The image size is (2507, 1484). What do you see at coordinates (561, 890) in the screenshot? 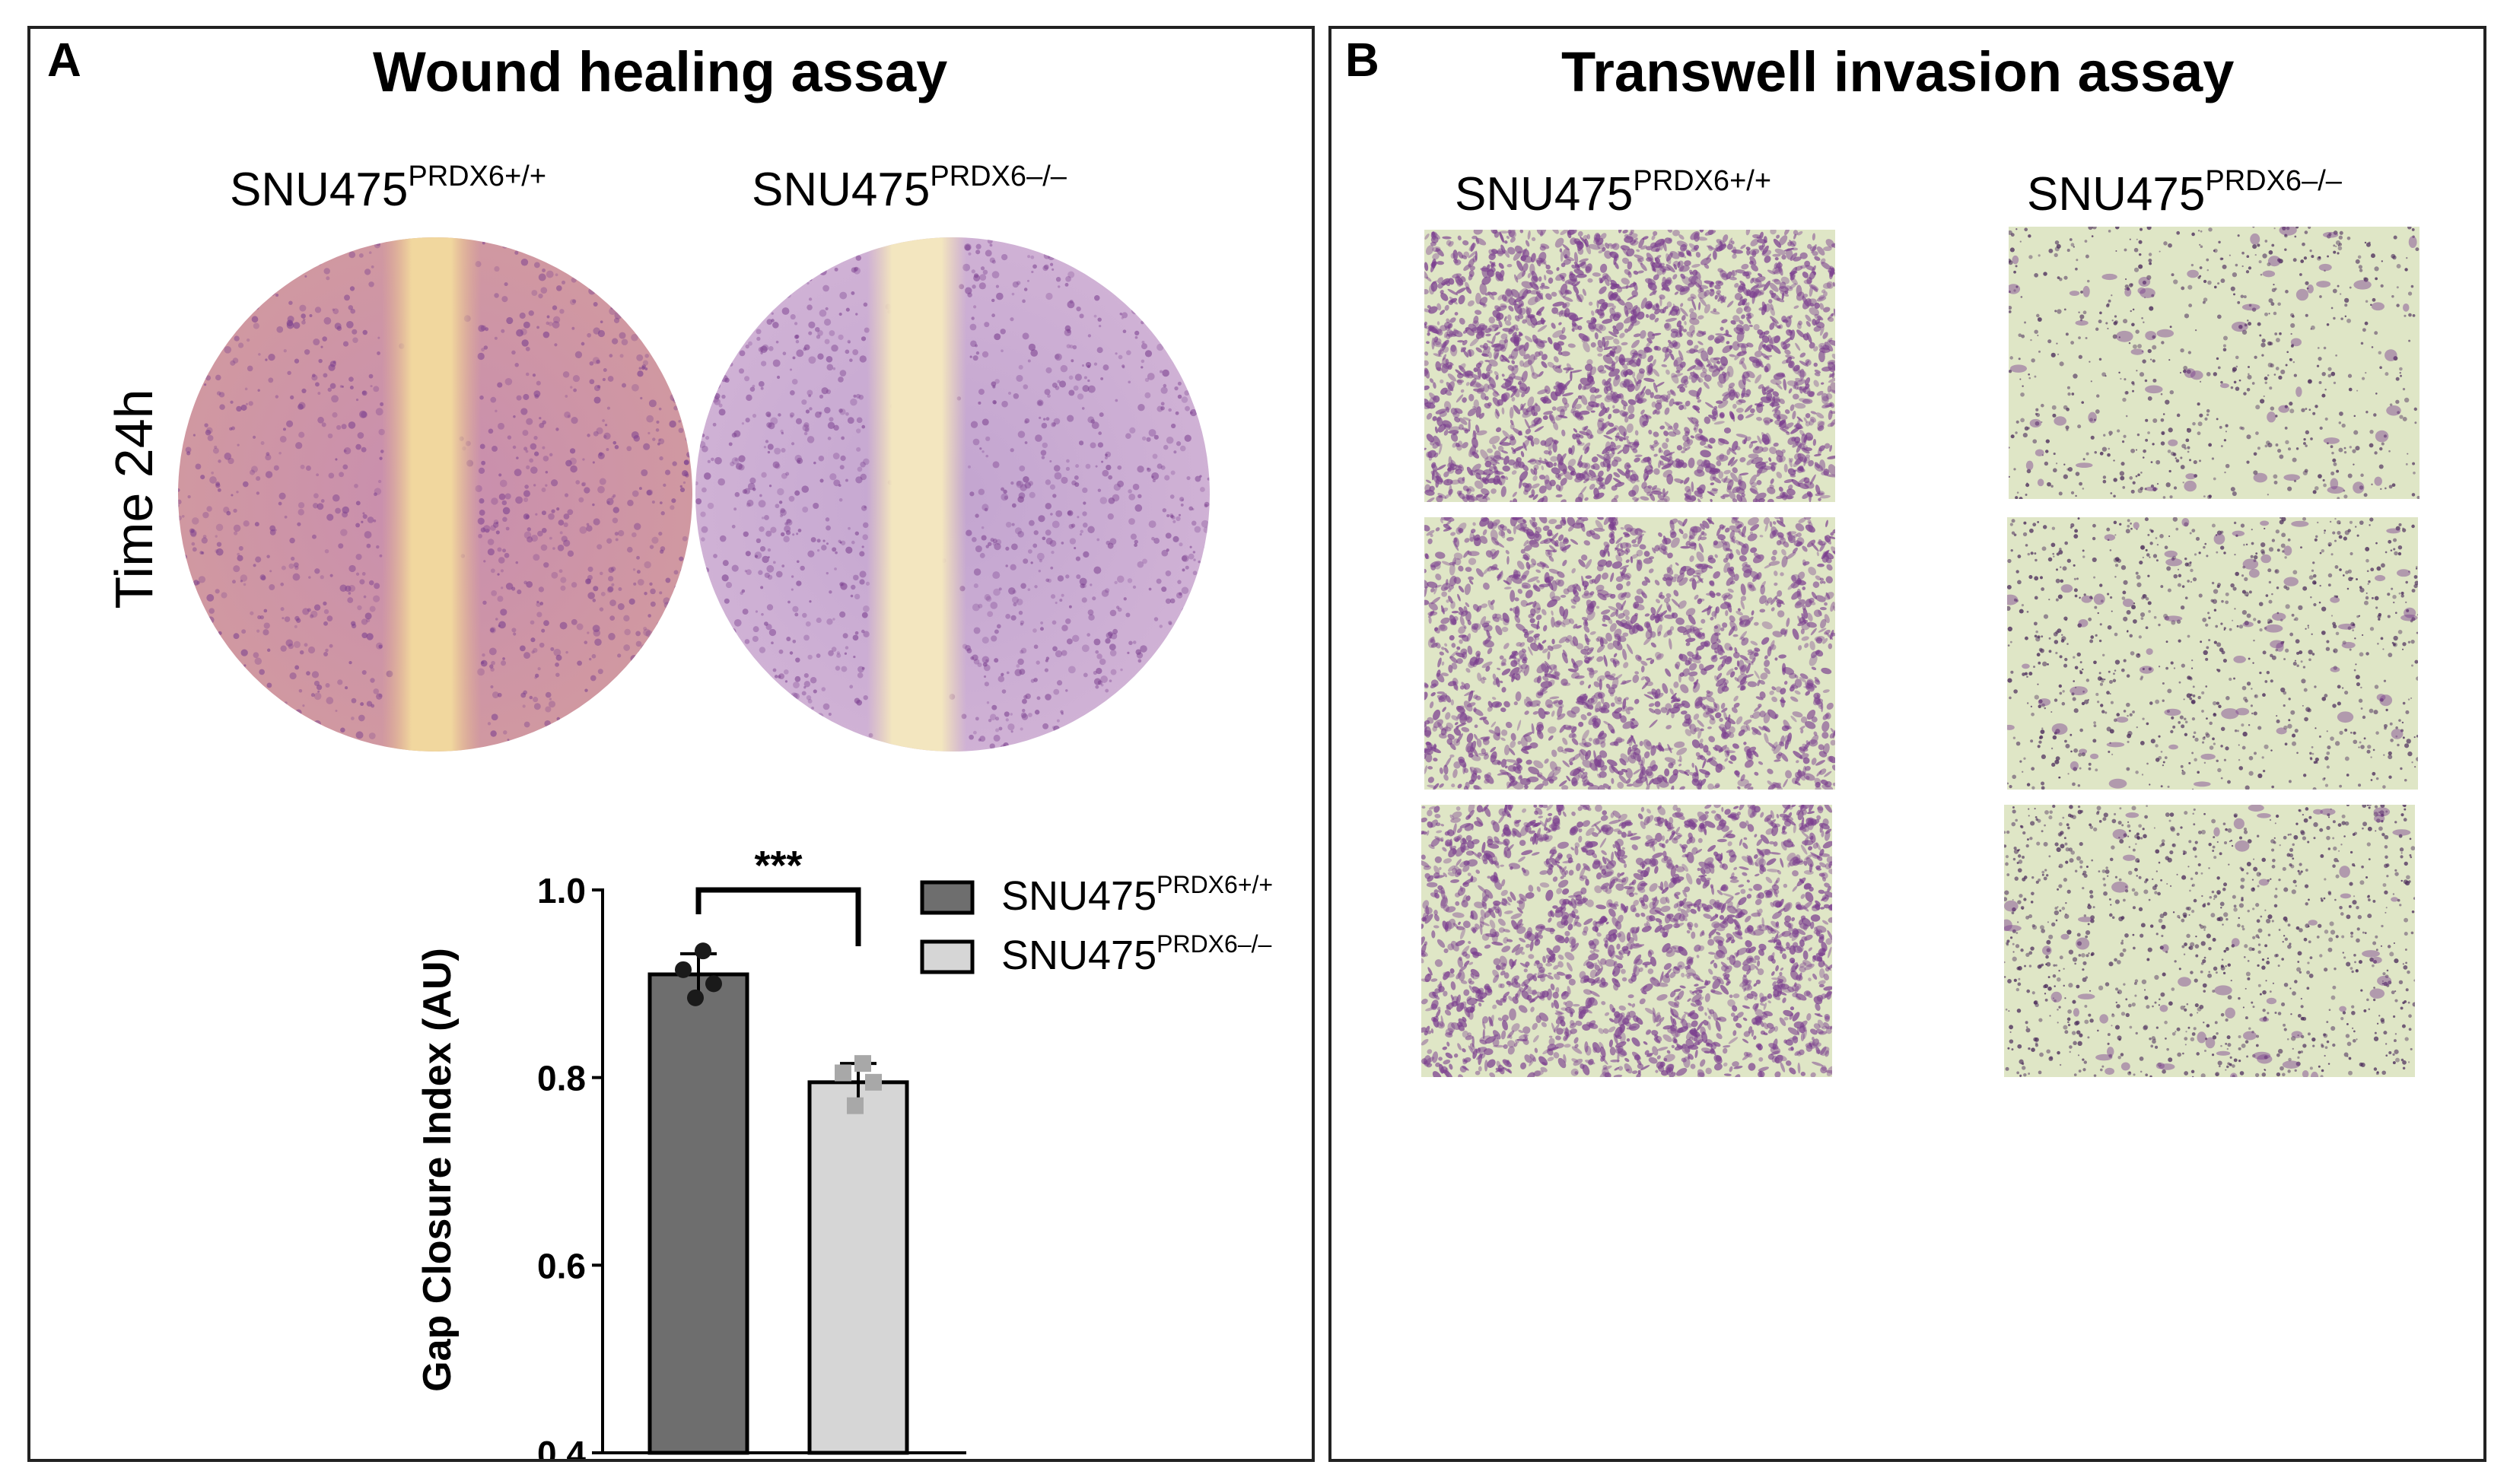
I see `y-tick-label: 1.0` at bounding box center [561, 890].